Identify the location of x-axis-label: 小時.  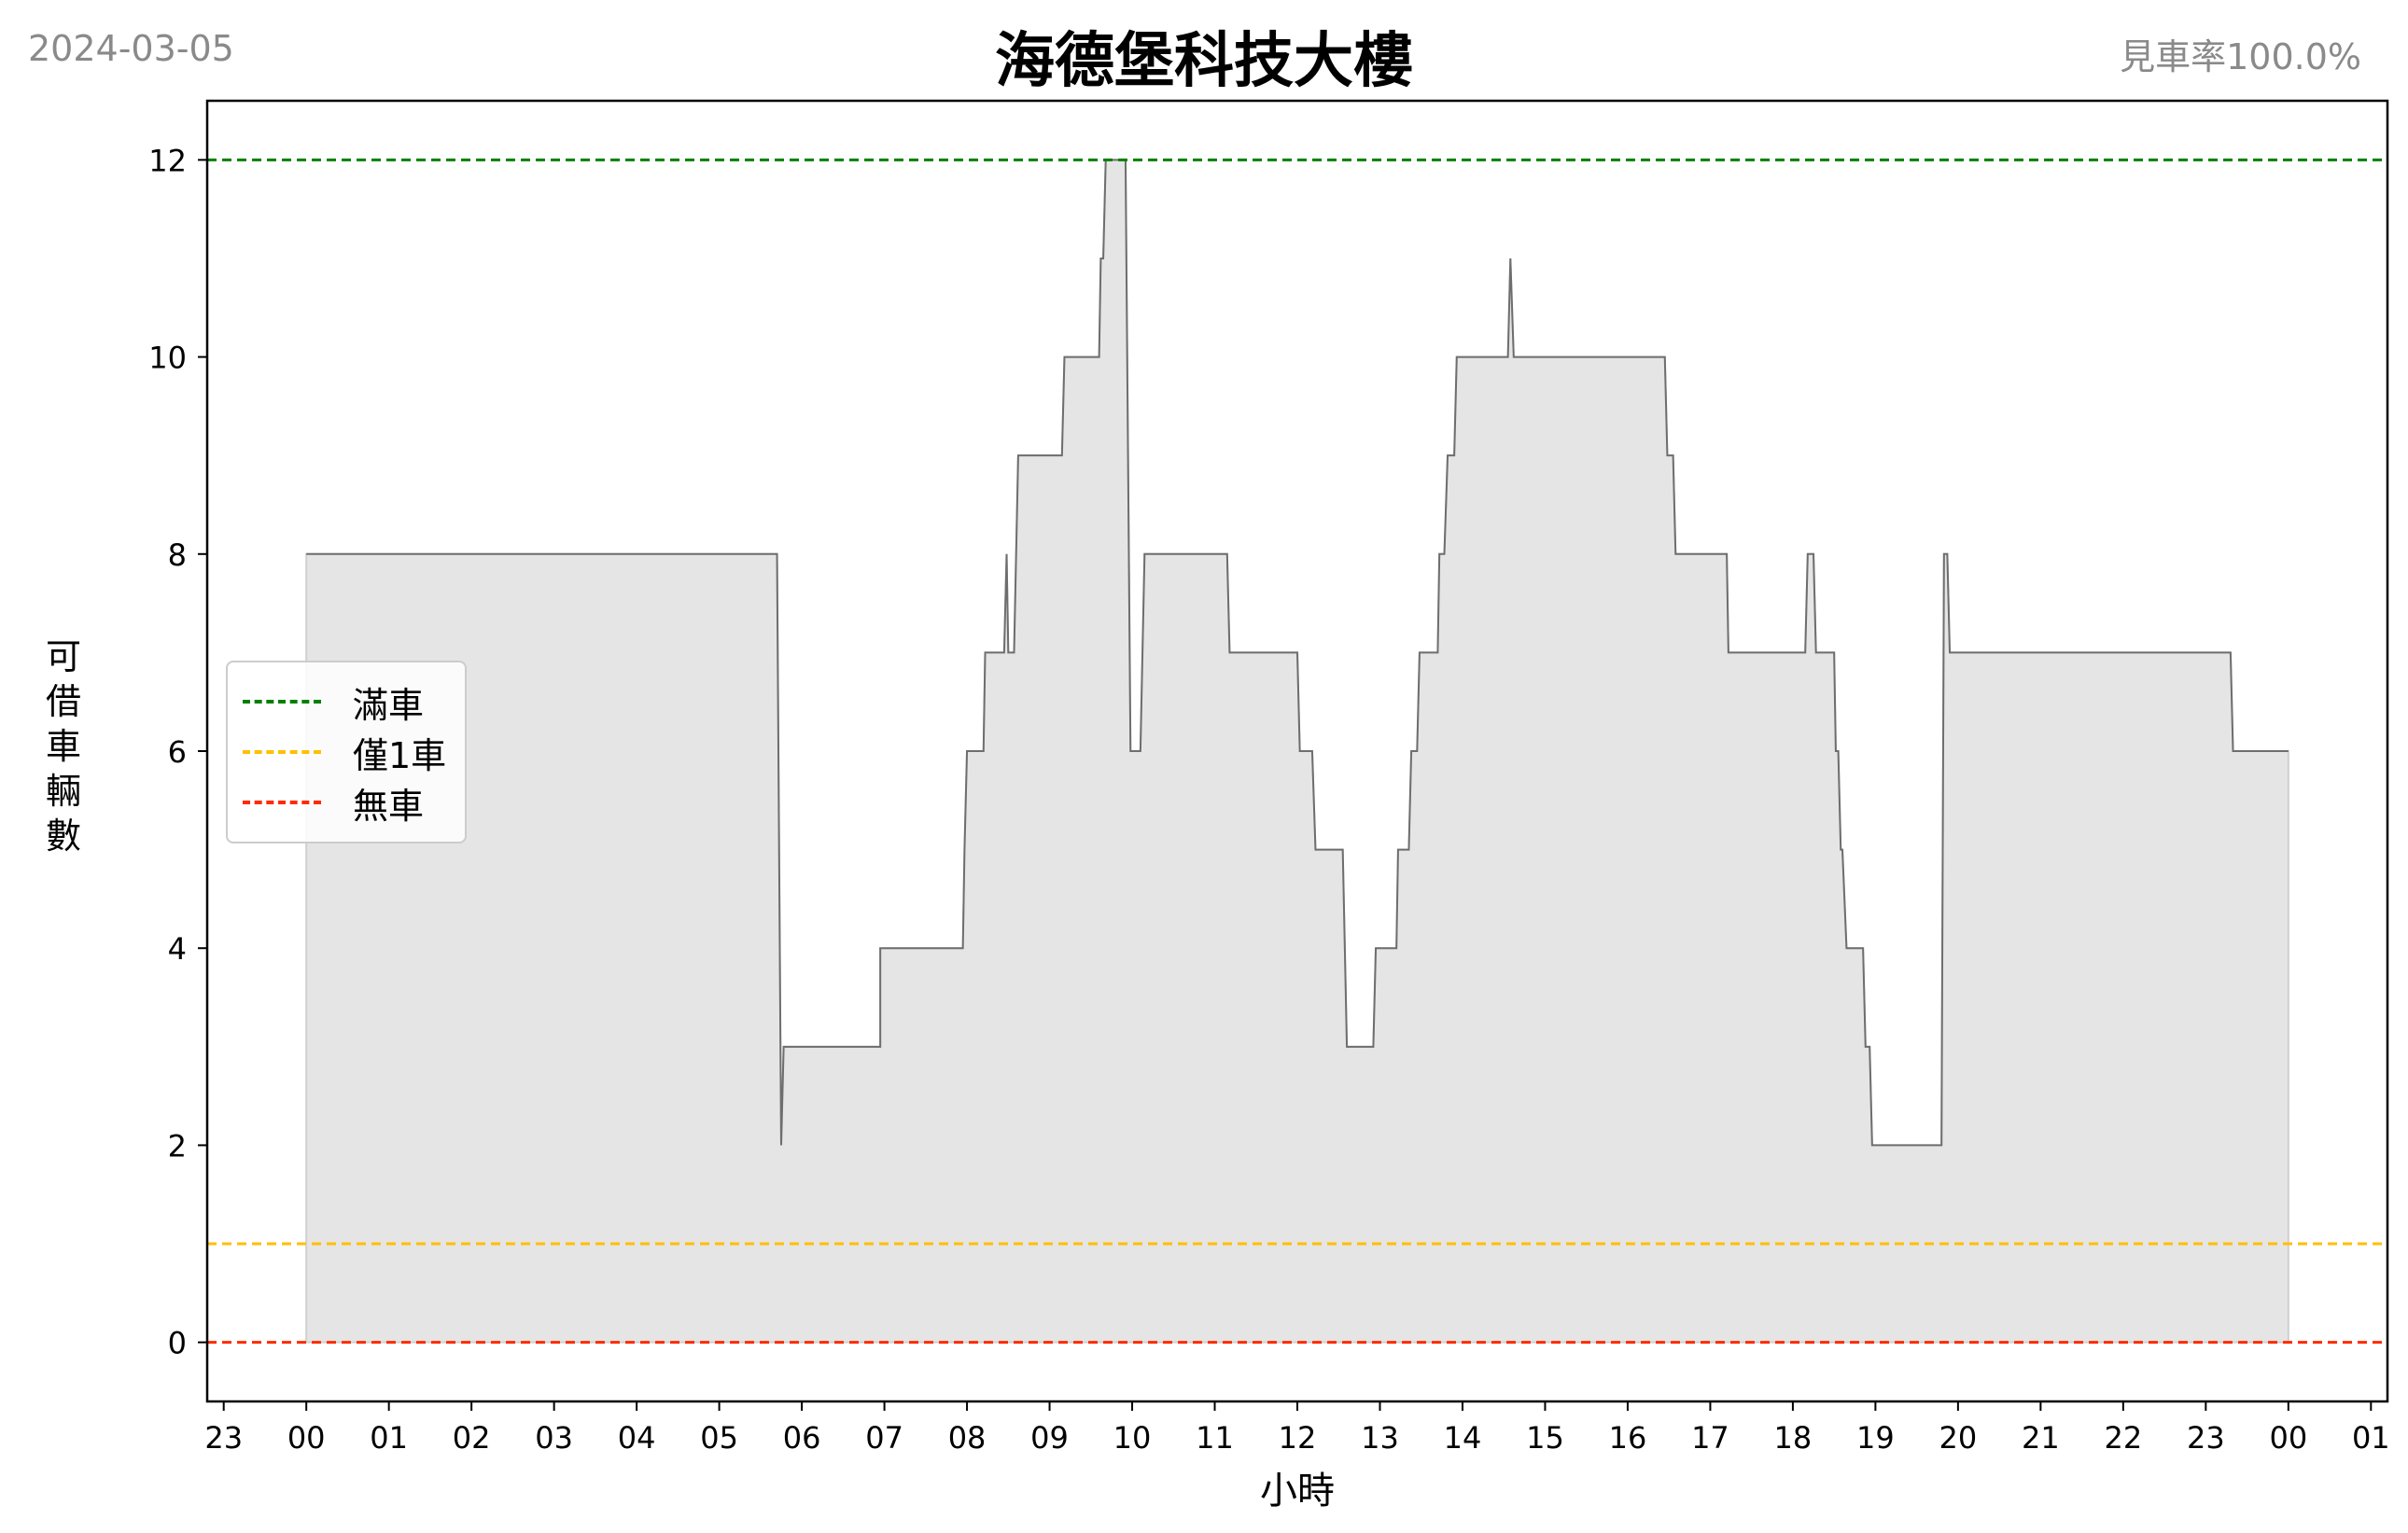
(1297, 1491).